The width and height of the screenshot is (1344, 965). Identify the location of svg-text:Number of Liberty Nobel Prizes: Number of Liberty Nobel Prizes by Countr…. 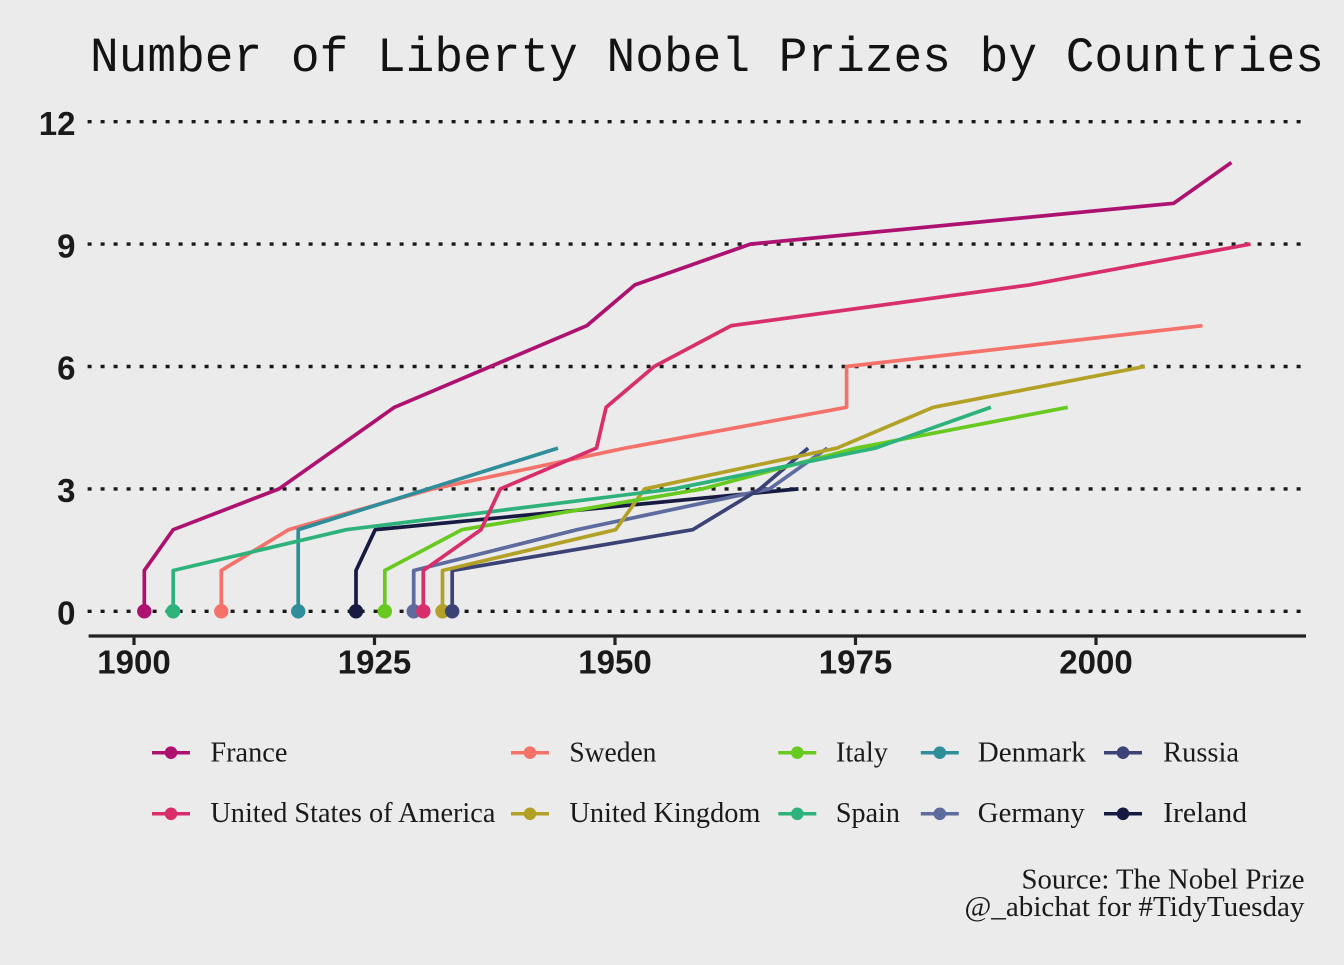
(707, 58).